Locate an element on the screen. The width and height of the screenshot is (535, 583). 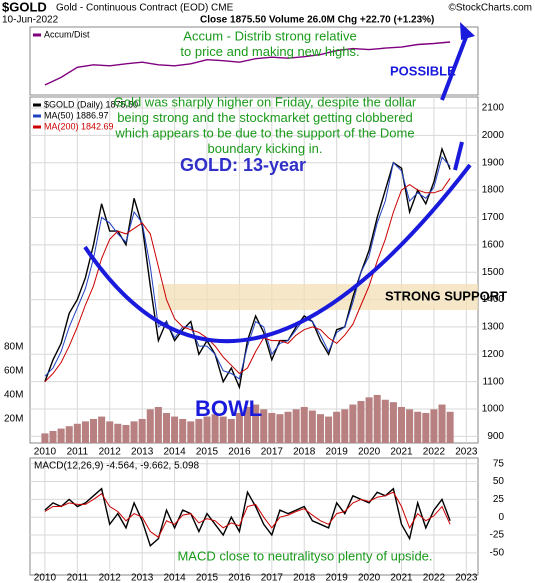
y-tick-label: 1700 is located at coordinates (493, 217).